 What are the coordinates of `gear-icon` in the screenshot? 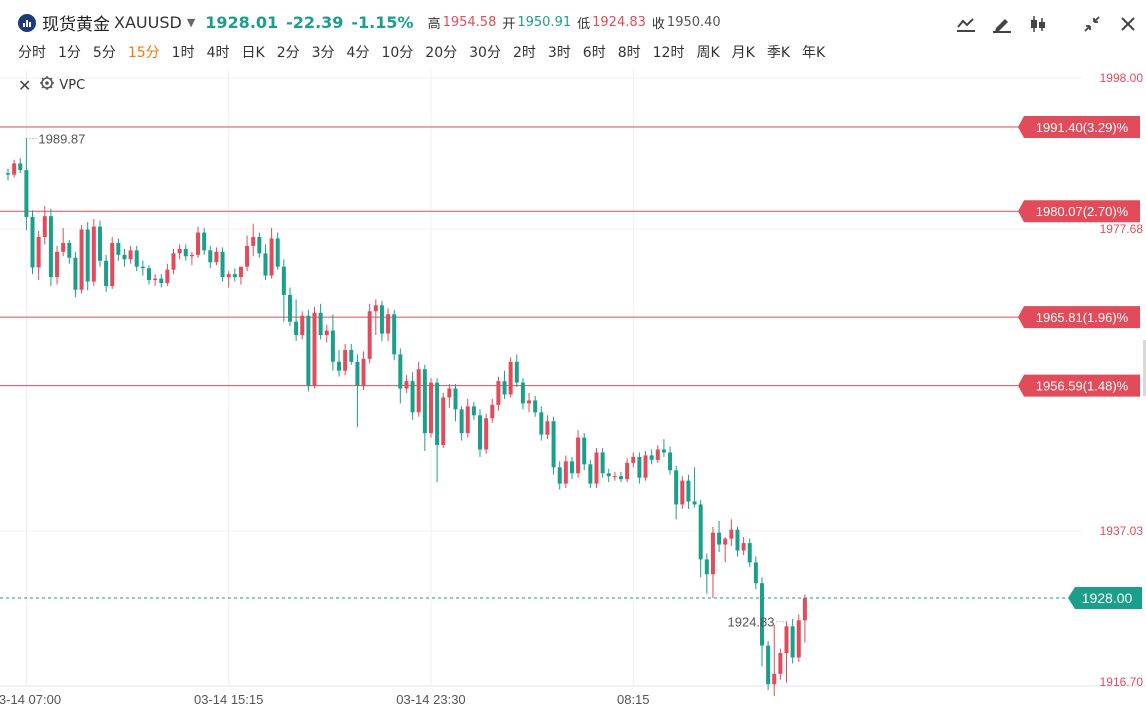 It's located at (47, 85).